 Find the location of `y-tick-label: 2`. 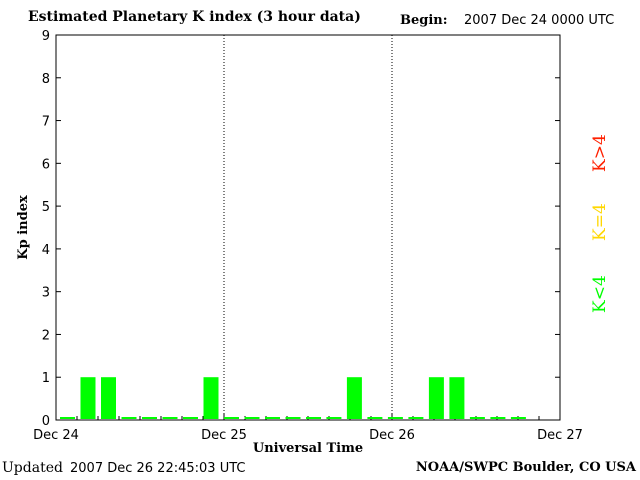

y-tick-label: 2 is located at coordinates (46, 335).